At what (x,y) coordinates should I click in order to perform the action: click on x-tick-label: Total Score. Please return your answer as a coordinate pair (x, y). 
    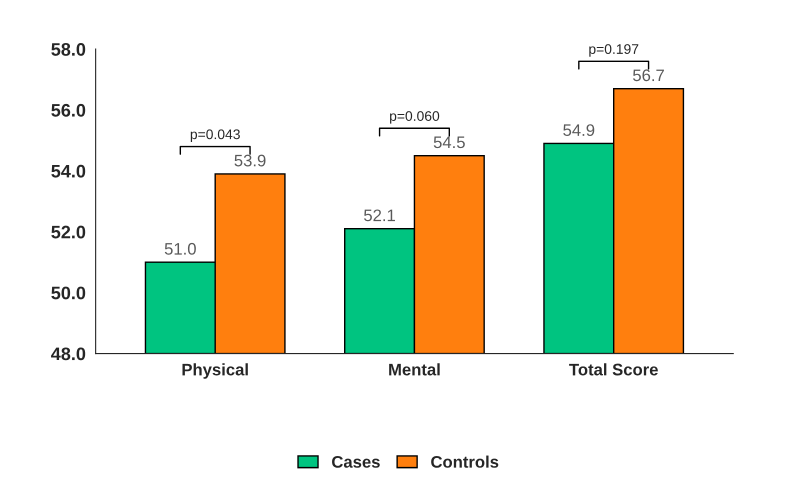
    Looking at the image, I should click on (613, 369).